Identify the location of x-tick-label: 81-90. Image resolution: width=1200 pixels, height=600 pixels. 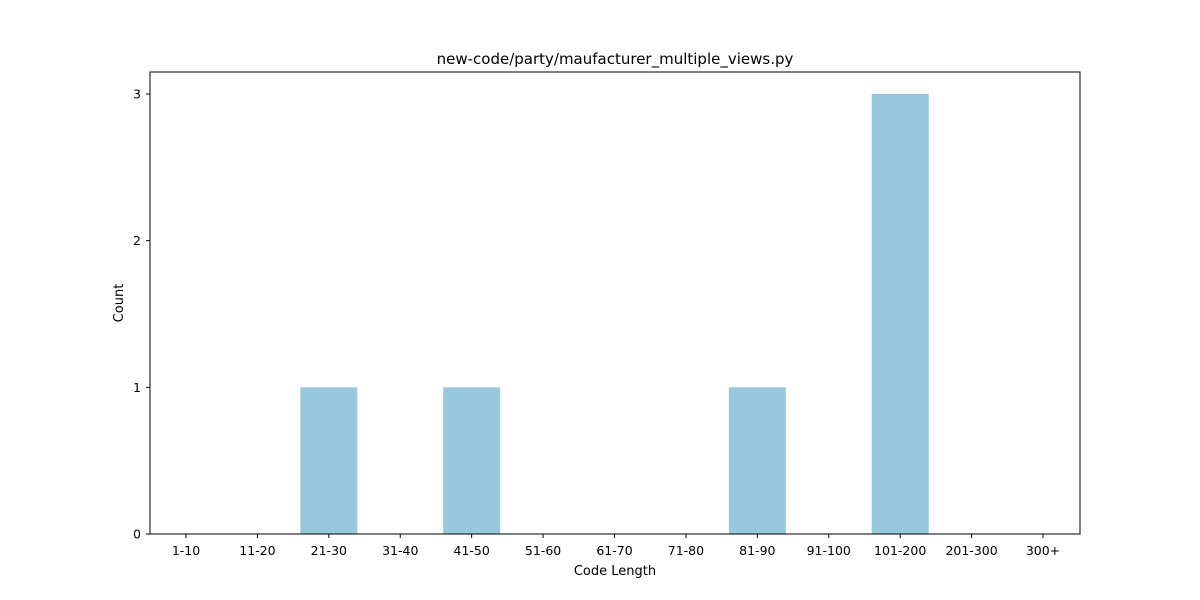
(757, 550).